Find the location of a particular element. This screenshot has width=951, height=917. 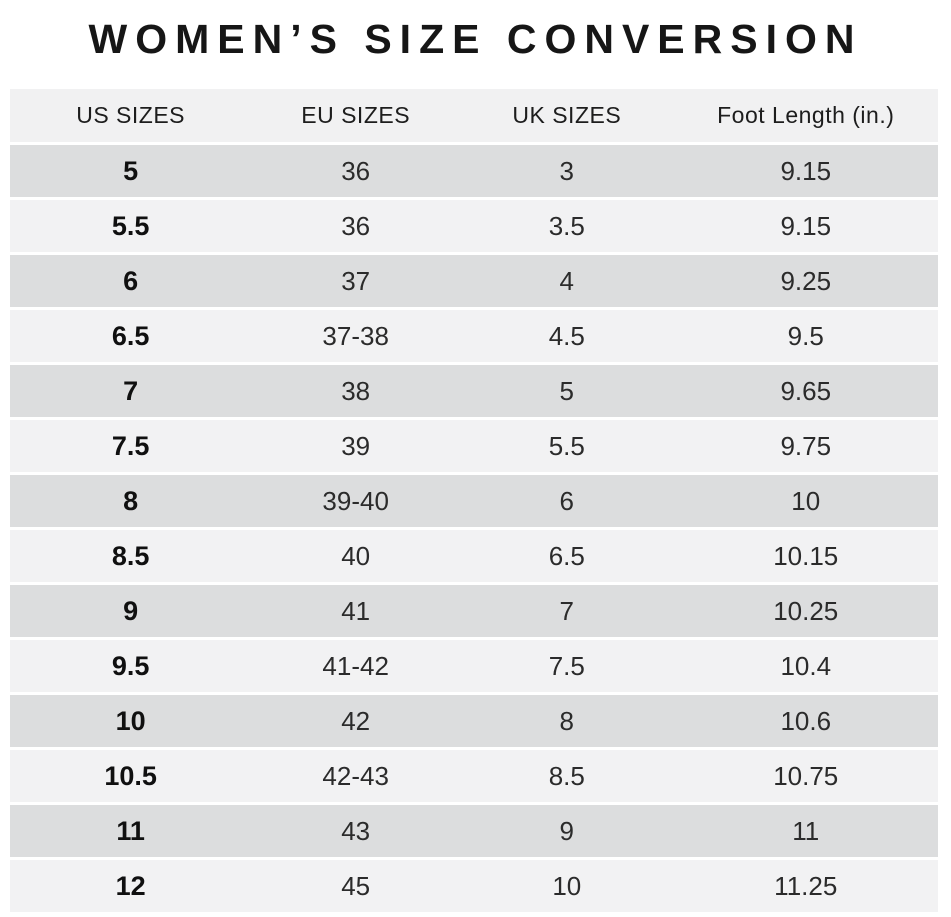

cell-us-size: 6 is located at coordinates (131, 279).